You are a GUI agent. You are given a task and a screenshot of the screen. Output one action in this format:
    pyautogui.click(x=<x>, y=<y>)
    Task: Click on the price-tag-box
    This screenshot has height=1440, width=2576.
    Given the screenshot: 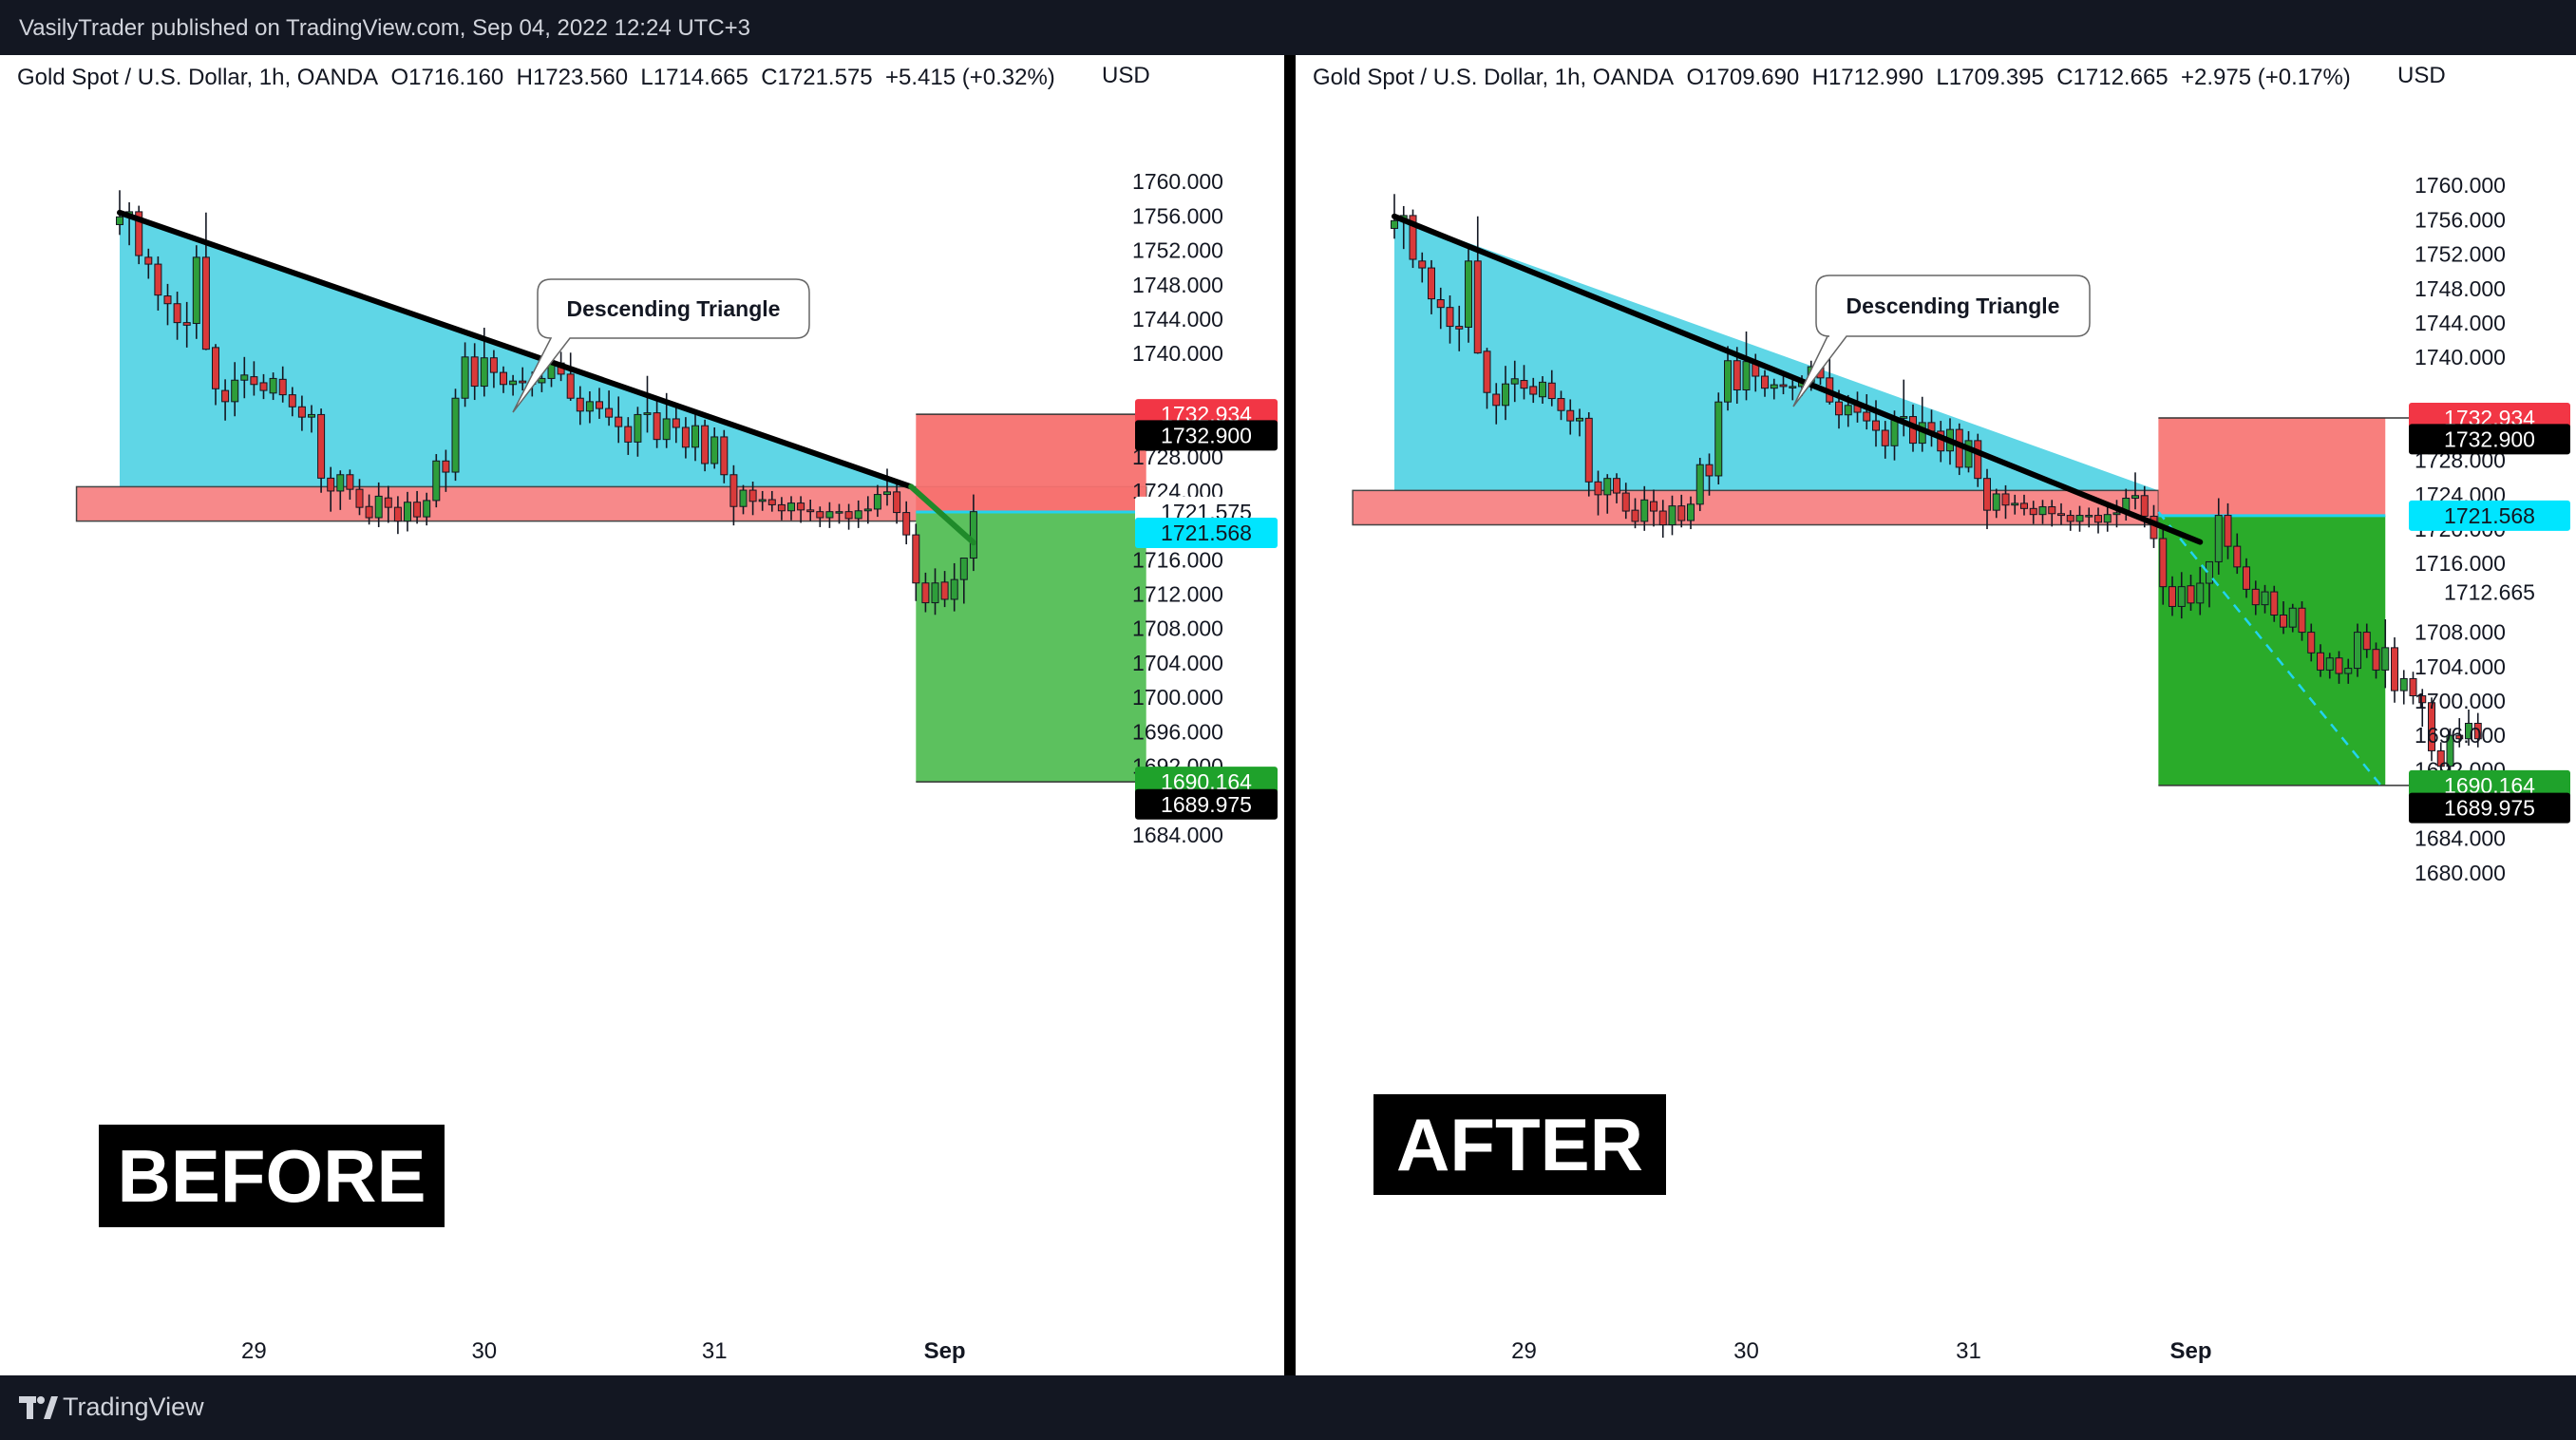 What is the action you would take?
    pyautogui.click(x=2489, y=515)
    